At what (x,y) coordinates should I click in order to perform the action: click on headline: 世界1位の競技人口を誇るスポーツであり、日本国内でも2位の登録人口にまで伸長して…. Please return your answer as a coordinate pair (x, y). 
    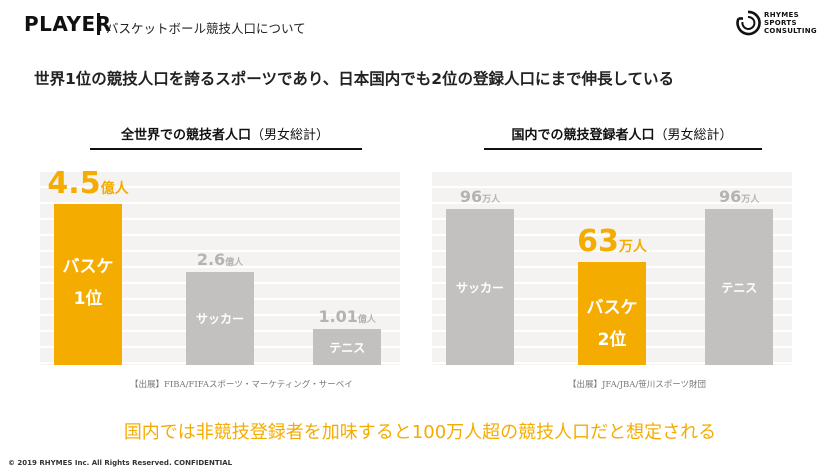
    Looking at the image, I should click on (354, 79).